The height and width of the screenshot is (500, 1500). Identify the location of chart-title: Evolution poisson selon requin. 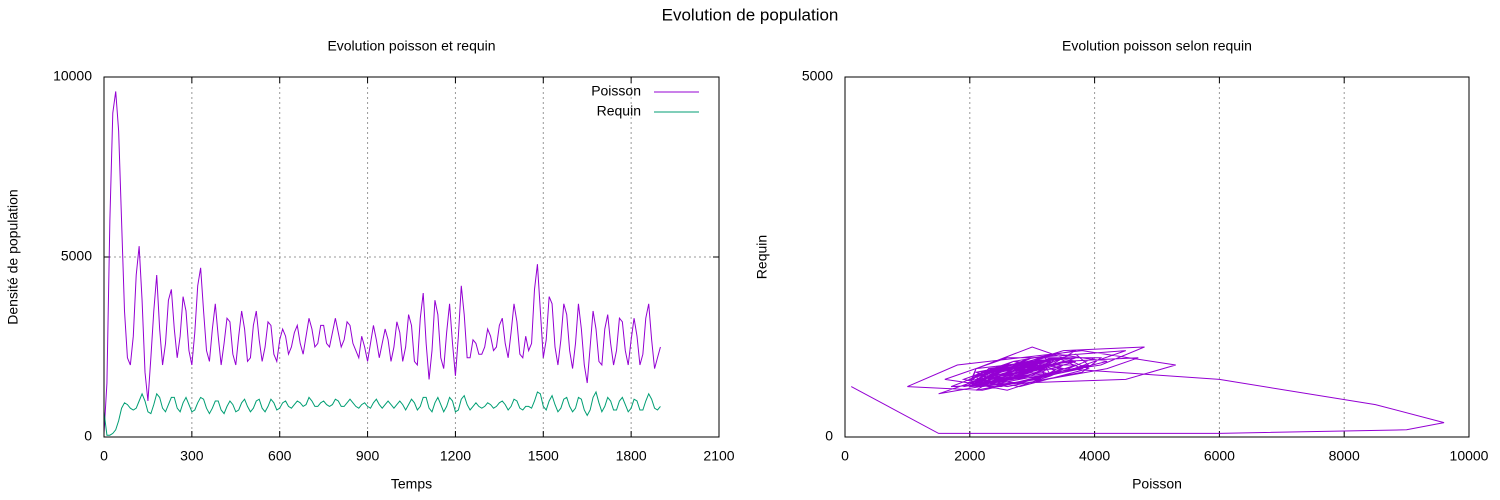
(1157, 46).